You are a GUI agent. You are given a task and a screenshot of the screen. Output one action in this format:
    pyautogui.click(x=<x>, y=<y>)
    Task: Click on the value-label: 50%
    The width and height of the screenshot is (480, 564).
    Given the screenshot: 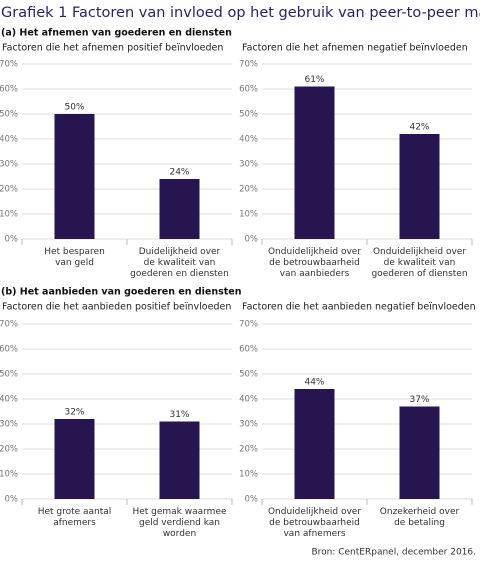 What is the action you would take?
    pyautogui.click(x=74, y=108)
    